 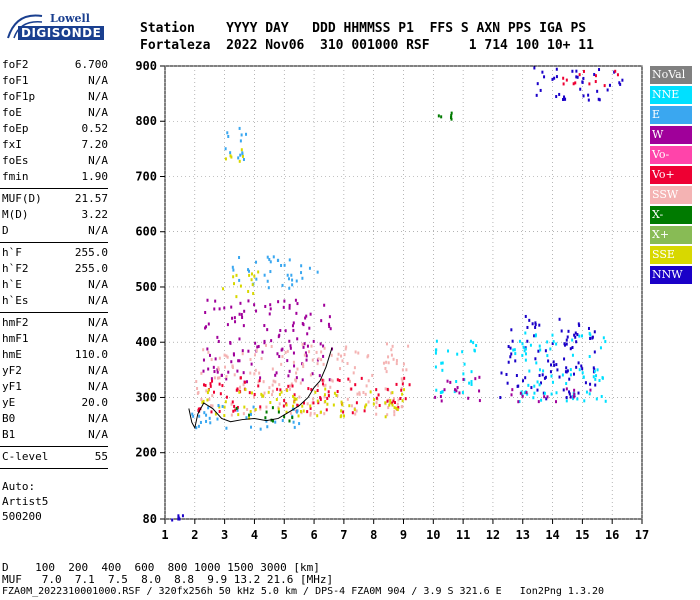 I want to click on x-tick-label: 17, so click(x=642, y=535).